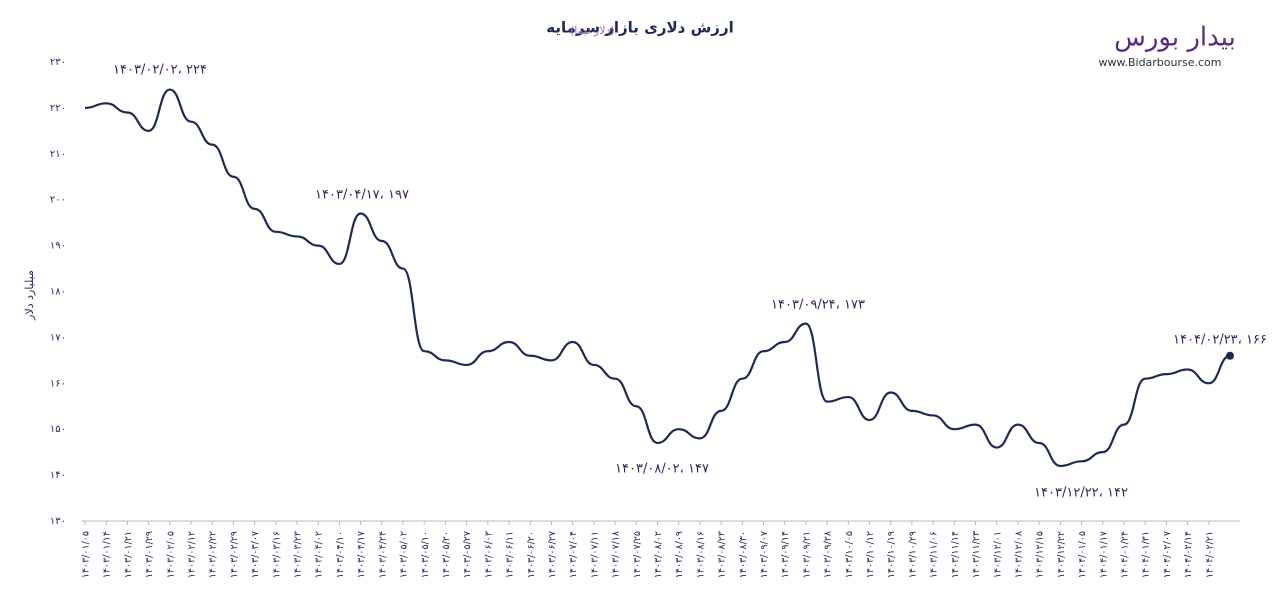  I want to click on x-tick-label: ۱۴۰۳/۰۸/۰۲, so click(658, 554).